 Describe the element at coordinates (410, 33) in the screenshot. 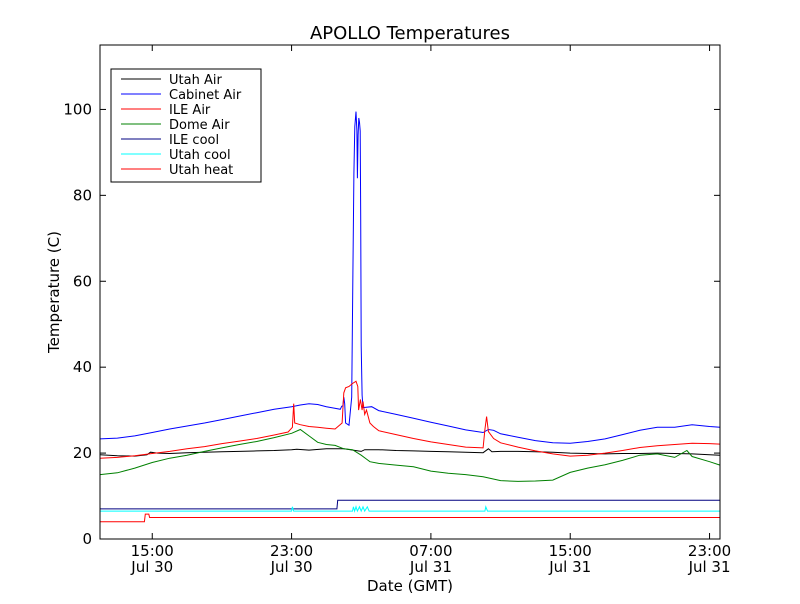

I see `chart-title: APOLLO Temperatures` at that location.